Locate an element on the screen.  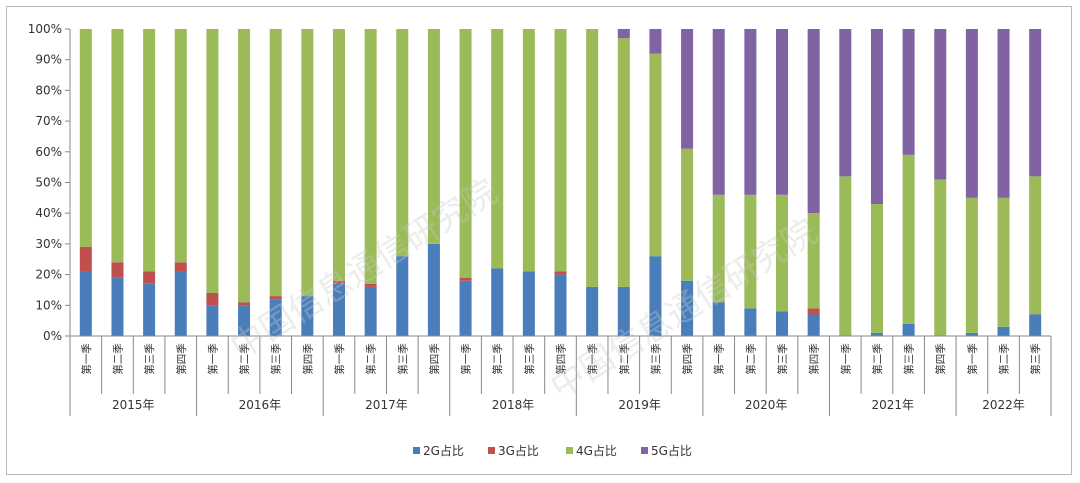
bar-segment-5G占比-19 is located at coordinates (655, 41).